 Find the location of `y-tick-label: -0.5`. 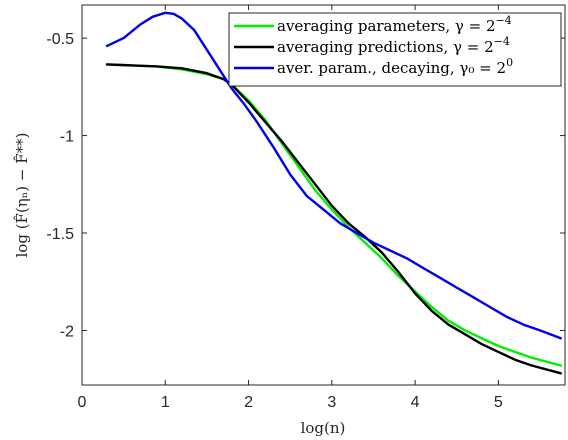

y-tick-label: -0.5 is located at coordinates (60, 39).